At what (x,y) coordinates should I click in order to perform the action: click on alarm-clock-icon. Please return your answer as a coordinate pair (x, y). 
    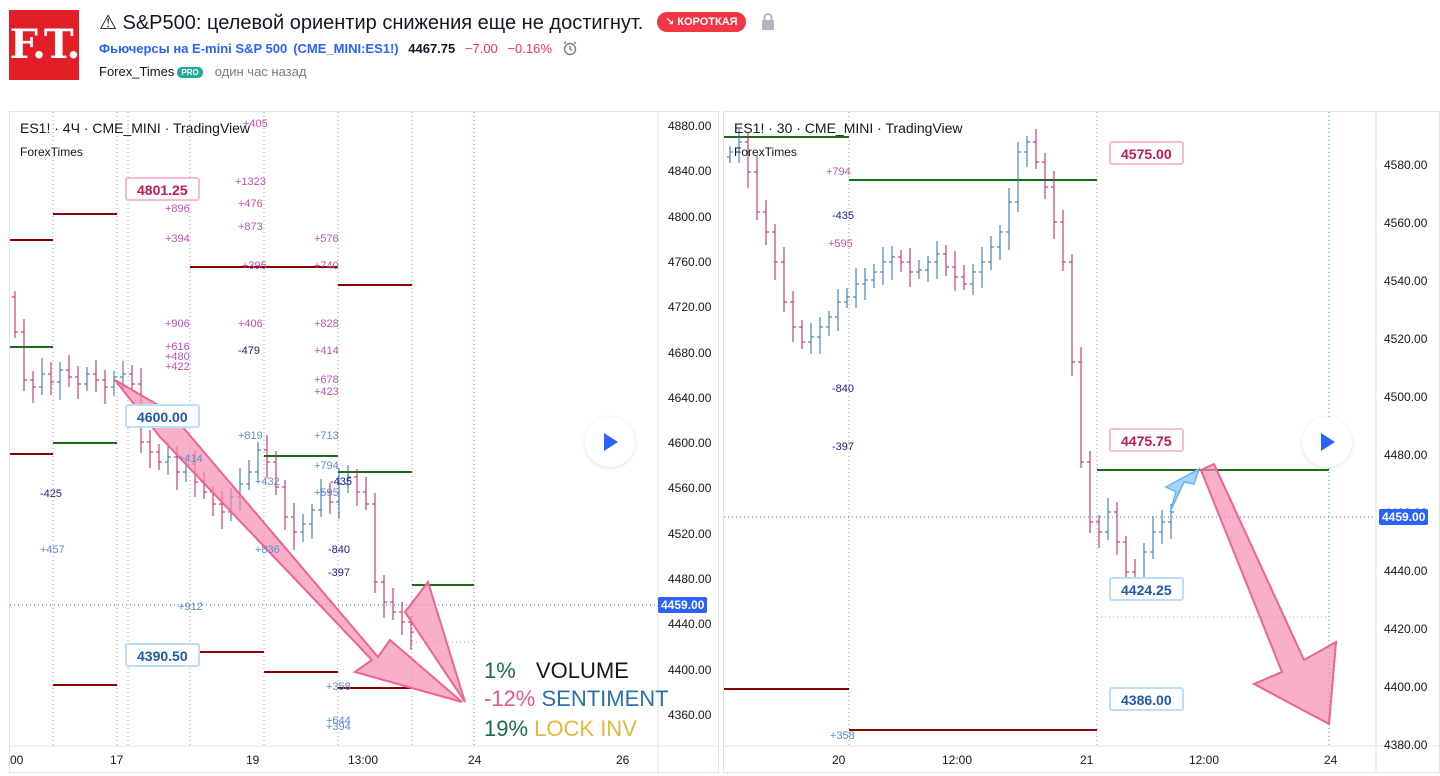
    Looking at the image, I should click on (570, 48).